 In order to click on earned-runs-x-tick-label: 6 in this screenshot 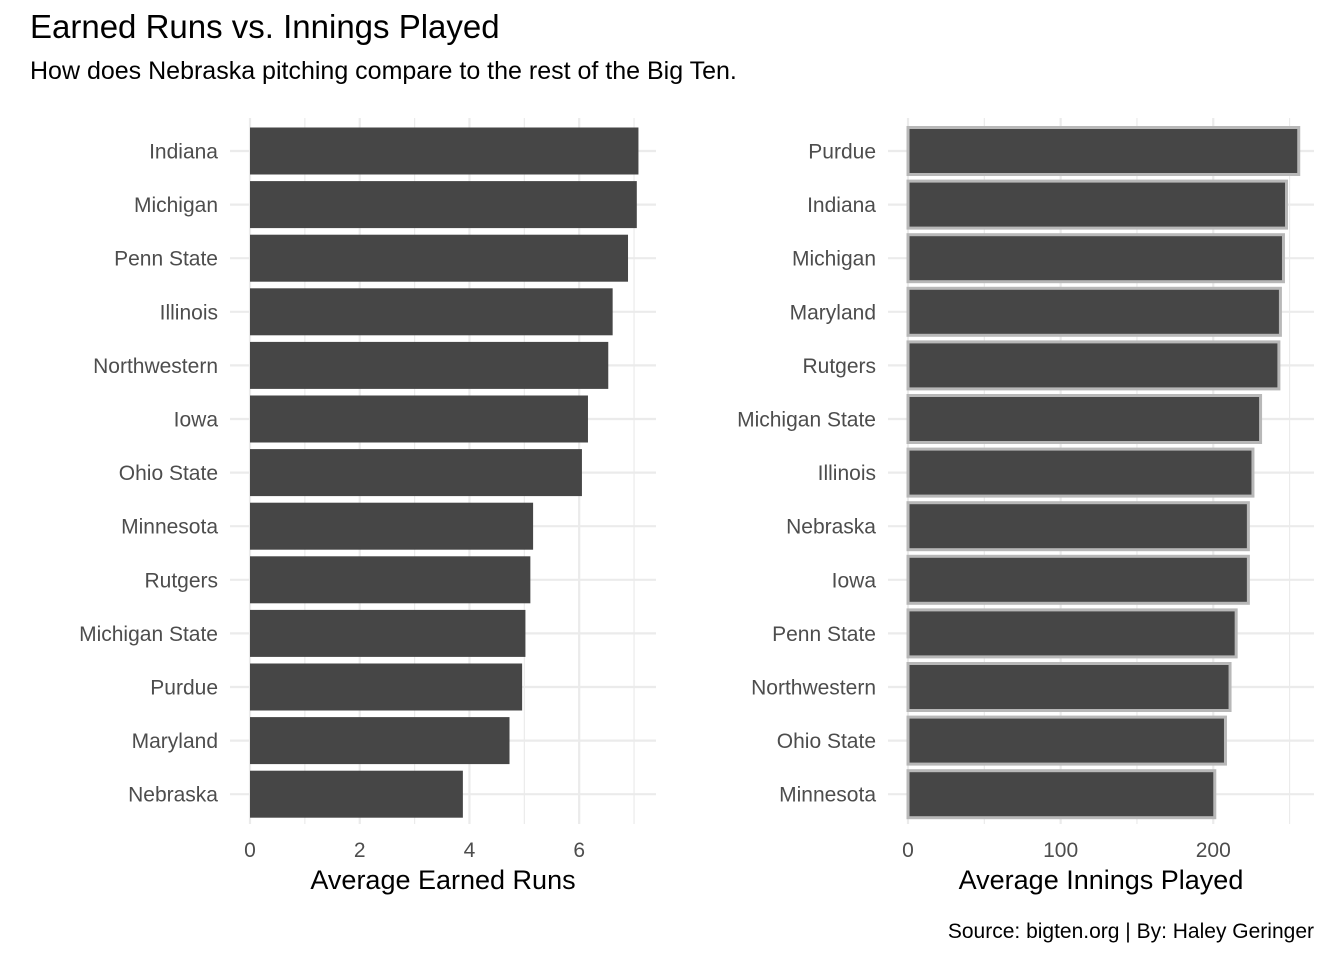, I will do `click(579, 850)`.